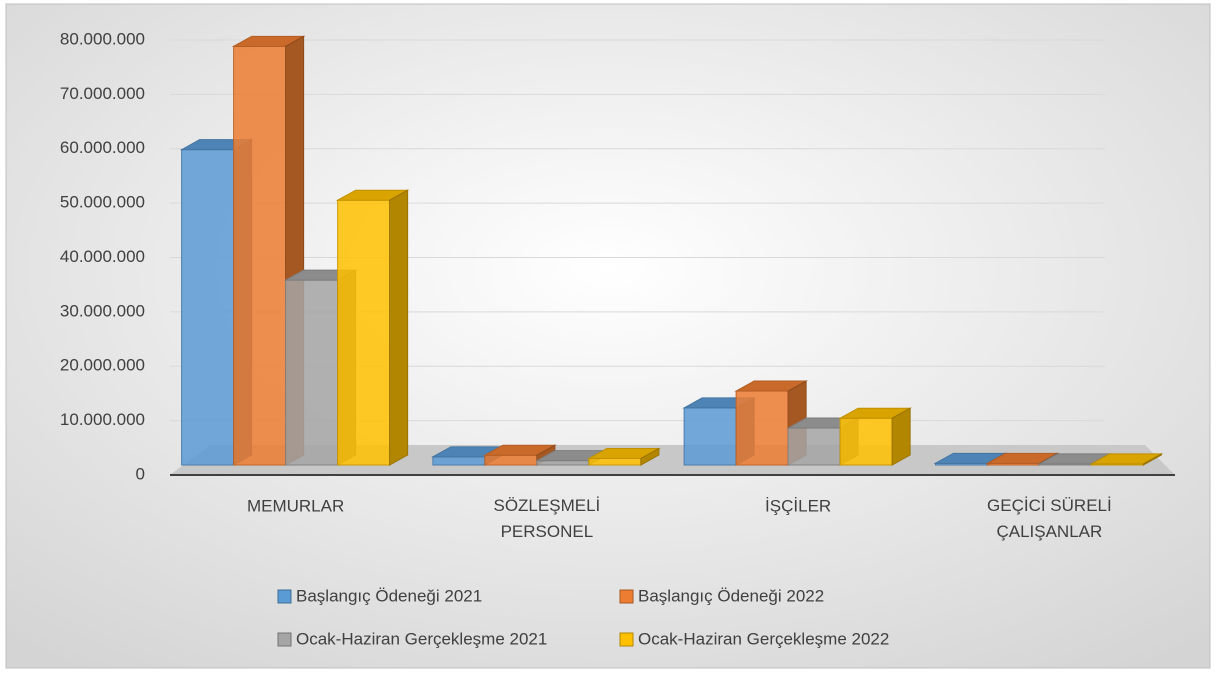 This screenshot has height=675, width=1216. Describe the element at coordinates (102, 38) in the screenshot. I see `y-tick-label: 80.000.000` at that location.